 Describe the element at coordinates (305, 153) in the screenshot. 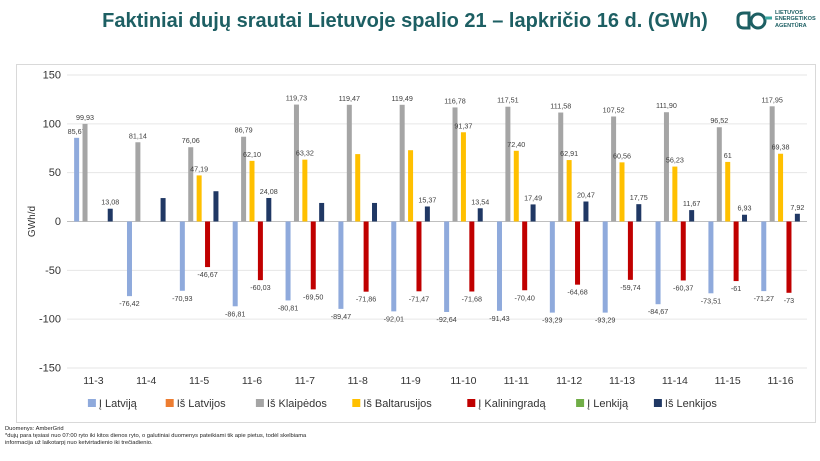

I see `data-label: 63,32` at that location.